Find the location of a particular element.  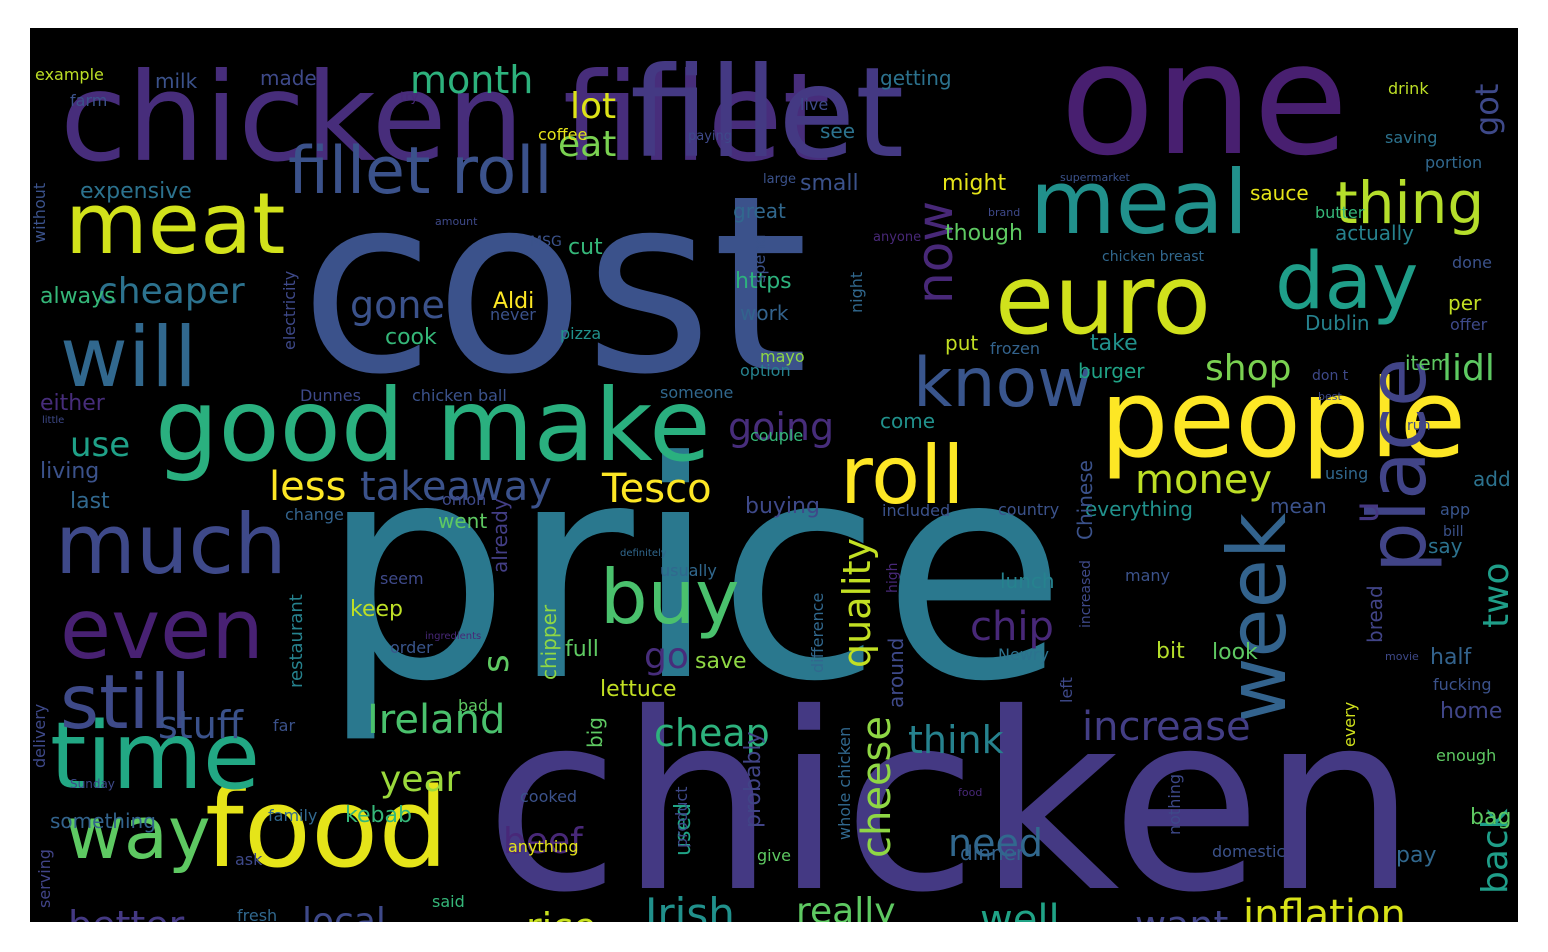

word-see: see is located at coordinates (837, 131).